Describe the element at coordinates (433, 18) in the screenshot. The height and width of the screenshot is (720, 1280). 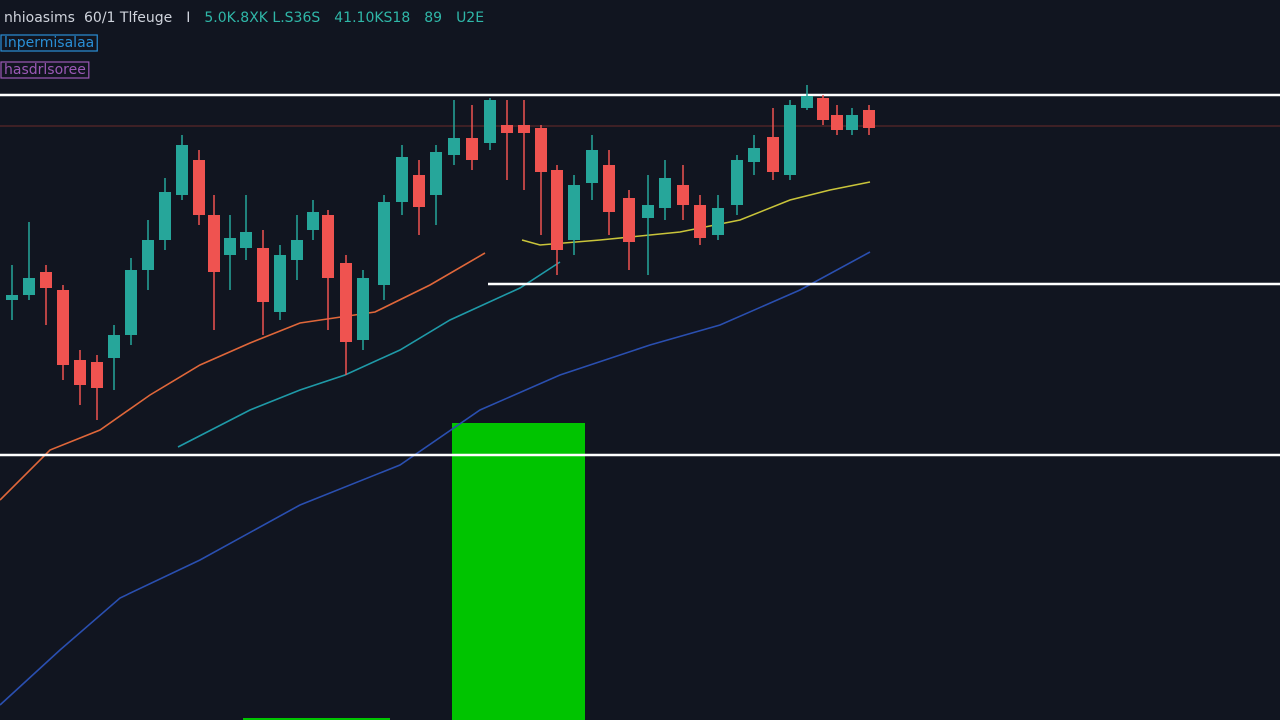
I see `header-text: 89` at that location.